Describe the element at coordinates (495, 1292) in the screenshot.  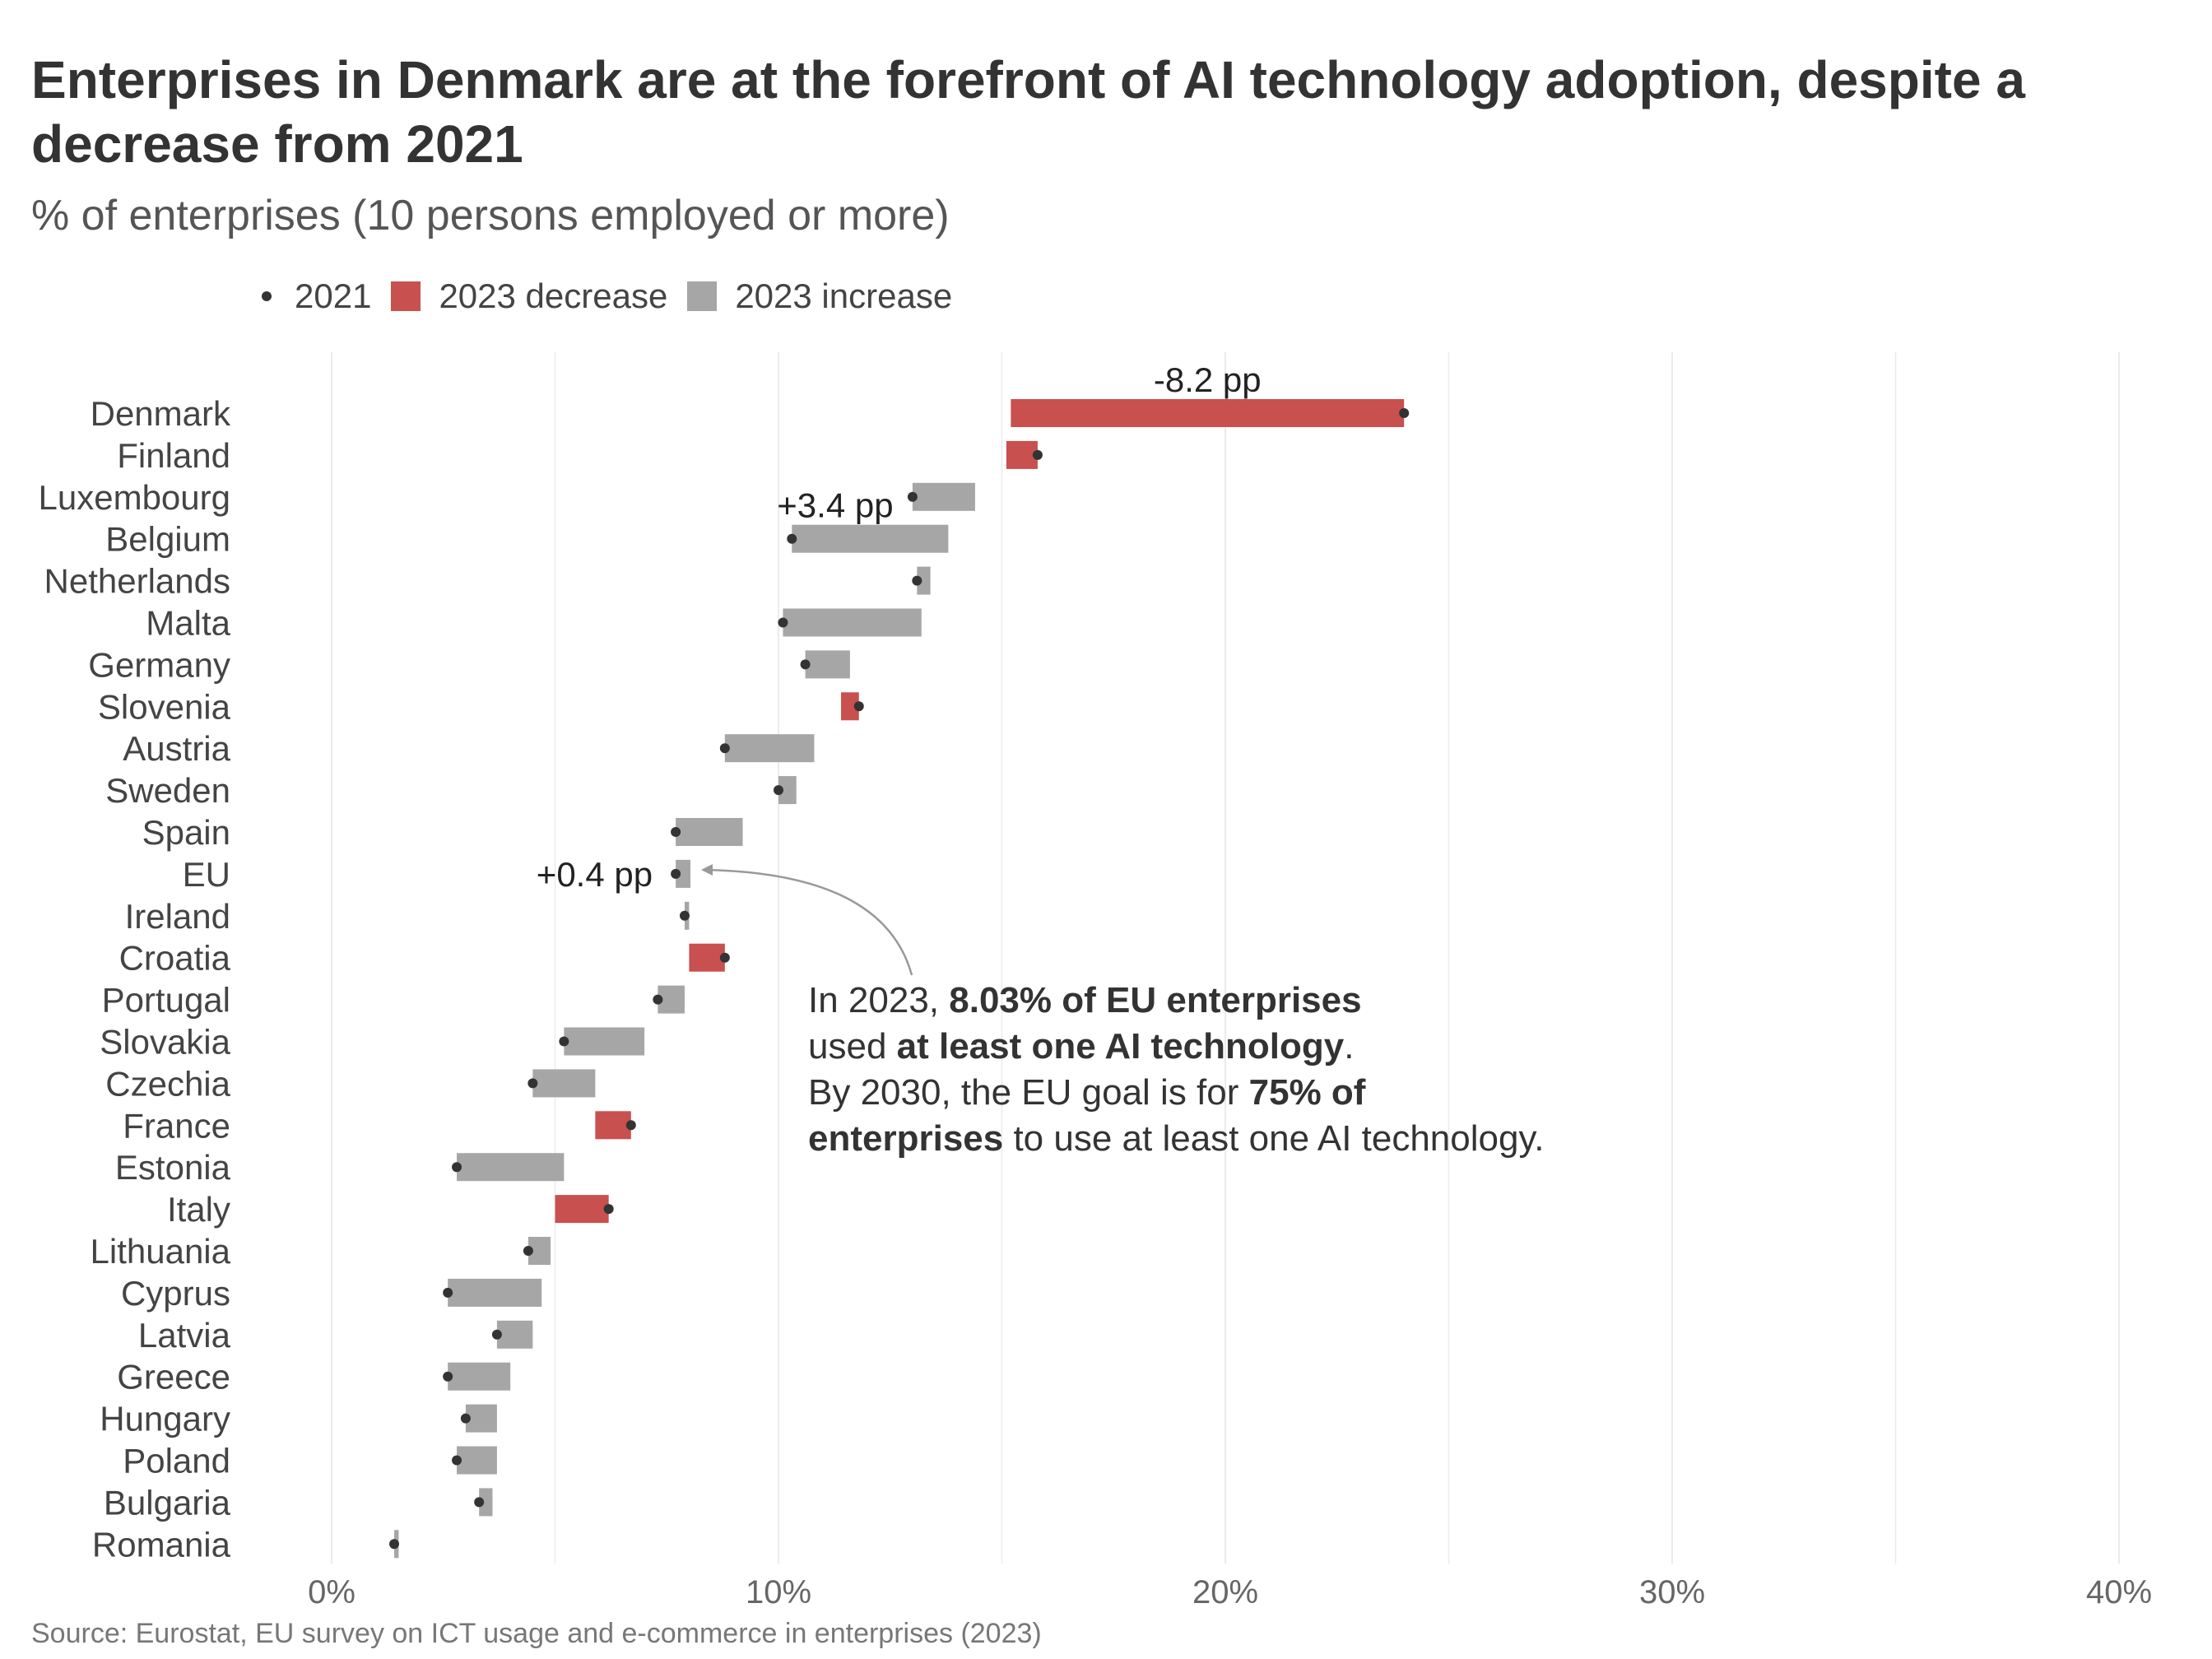
I see `bar-cyprus` at that location.